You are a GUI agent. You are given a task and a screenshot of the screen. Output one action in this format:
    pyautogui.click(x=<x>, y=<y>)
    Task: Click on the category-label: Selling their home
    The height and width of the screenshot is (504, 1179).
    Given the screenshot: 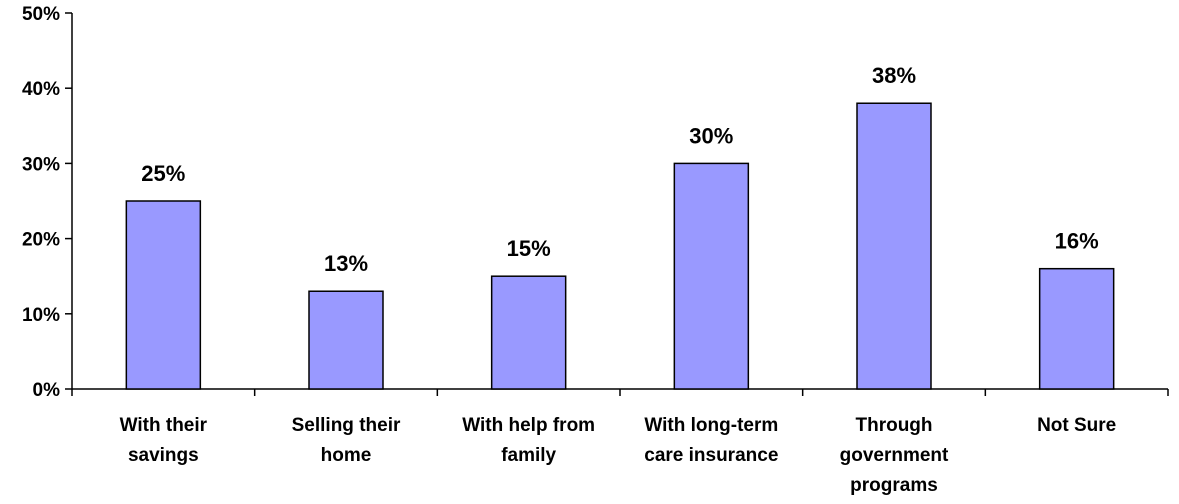 What is the action you would take?
    pyautogui.click(x=346, y=440)
    